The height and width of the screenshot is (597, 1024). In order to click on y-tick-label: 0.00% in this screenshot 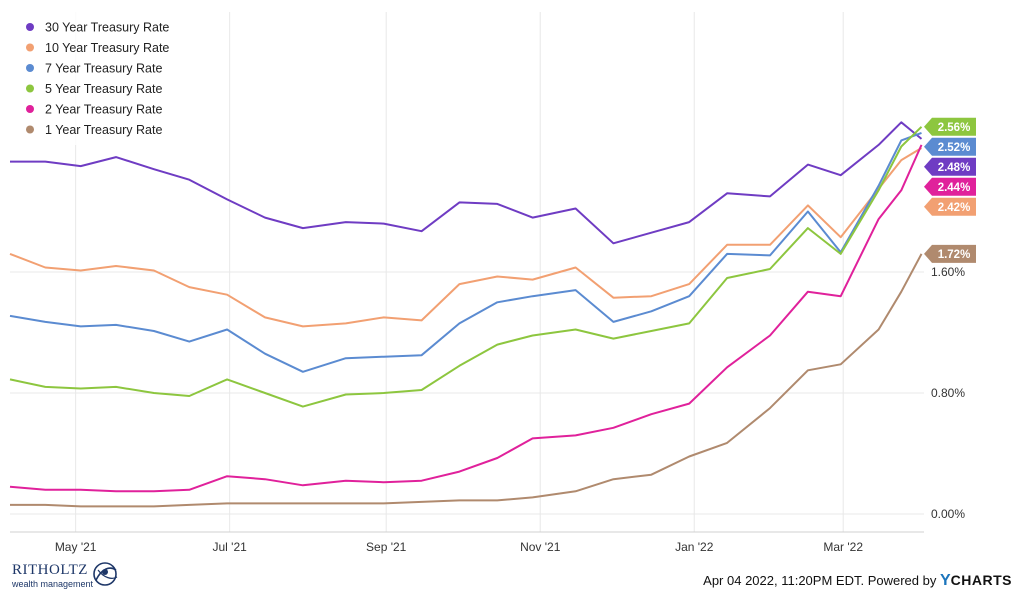, I will do `click(948, 514)`.